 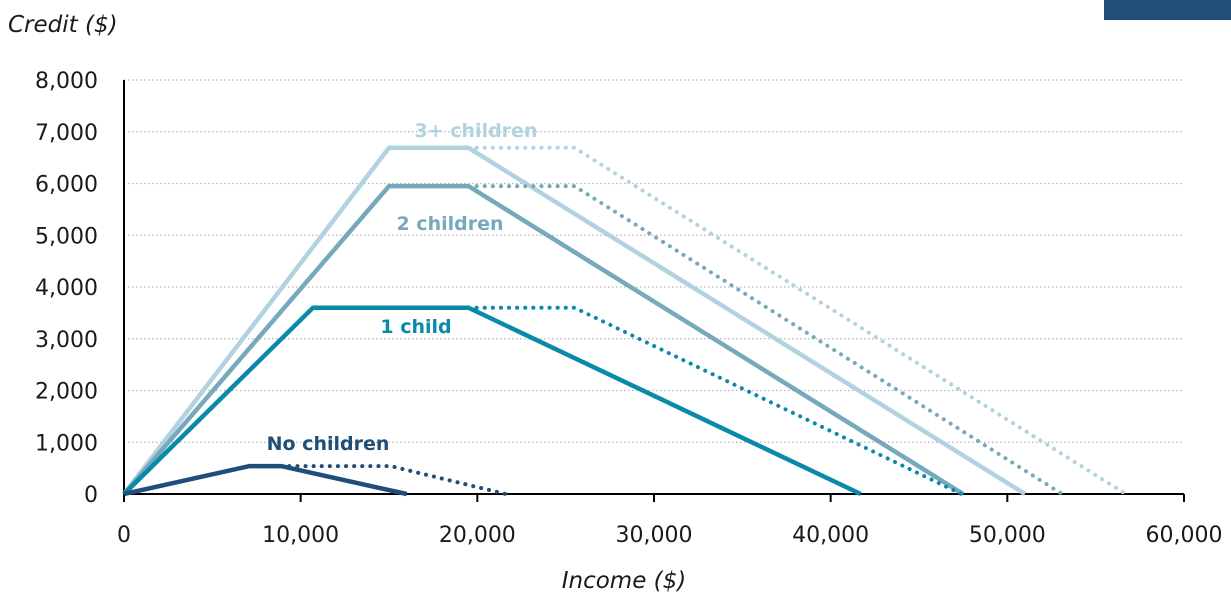 I want to click on x-tick-label: 50,000, so click(x=1007, y=535).